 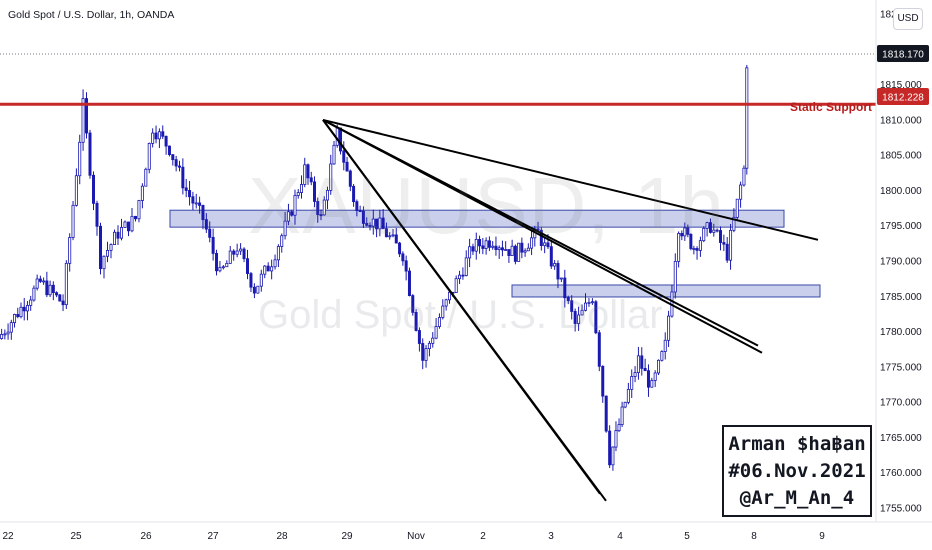 What do you see at coordinates (901, 473) in the screenshot?
I see `price-tick-label: 1760.000` at bounding box center [901, 473].